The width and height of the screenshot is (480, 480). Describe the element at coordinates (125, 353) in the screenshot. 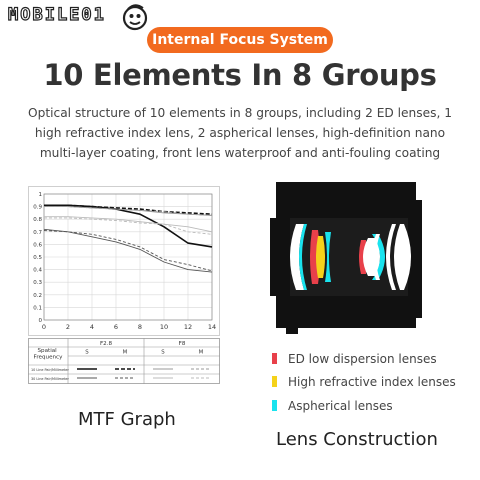

I see `table-sub-m1: M` at that location.